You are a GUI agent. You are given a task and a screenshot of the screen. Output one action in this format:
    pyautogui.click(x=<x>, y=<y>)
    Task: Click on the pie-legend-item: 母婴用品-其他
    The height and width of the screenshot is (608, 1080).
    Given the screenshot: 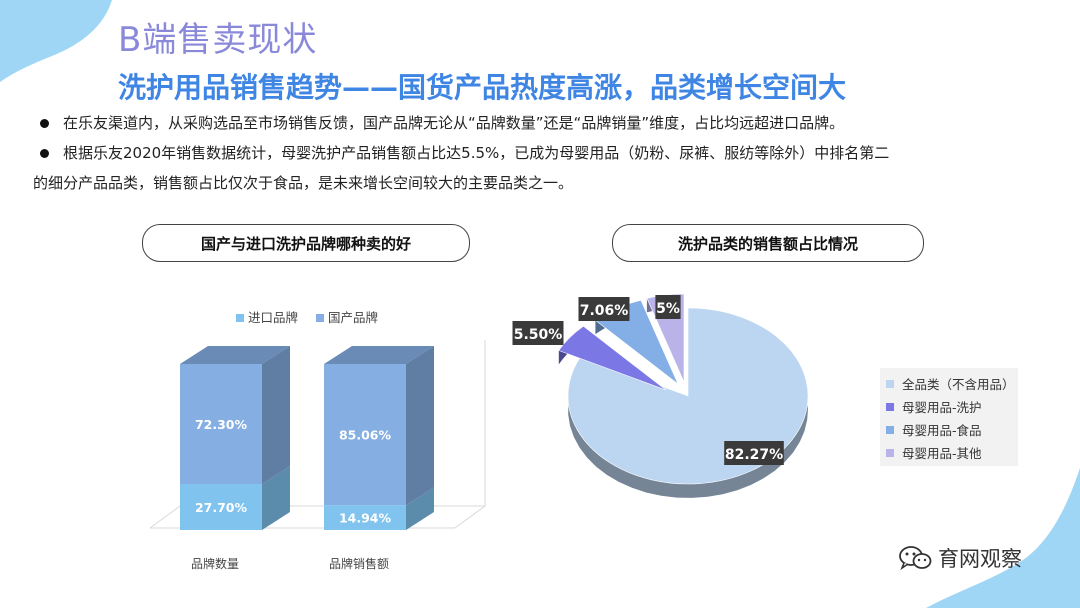 What is the action you would take?
    pyautogui.click(x=949, y=452)
    